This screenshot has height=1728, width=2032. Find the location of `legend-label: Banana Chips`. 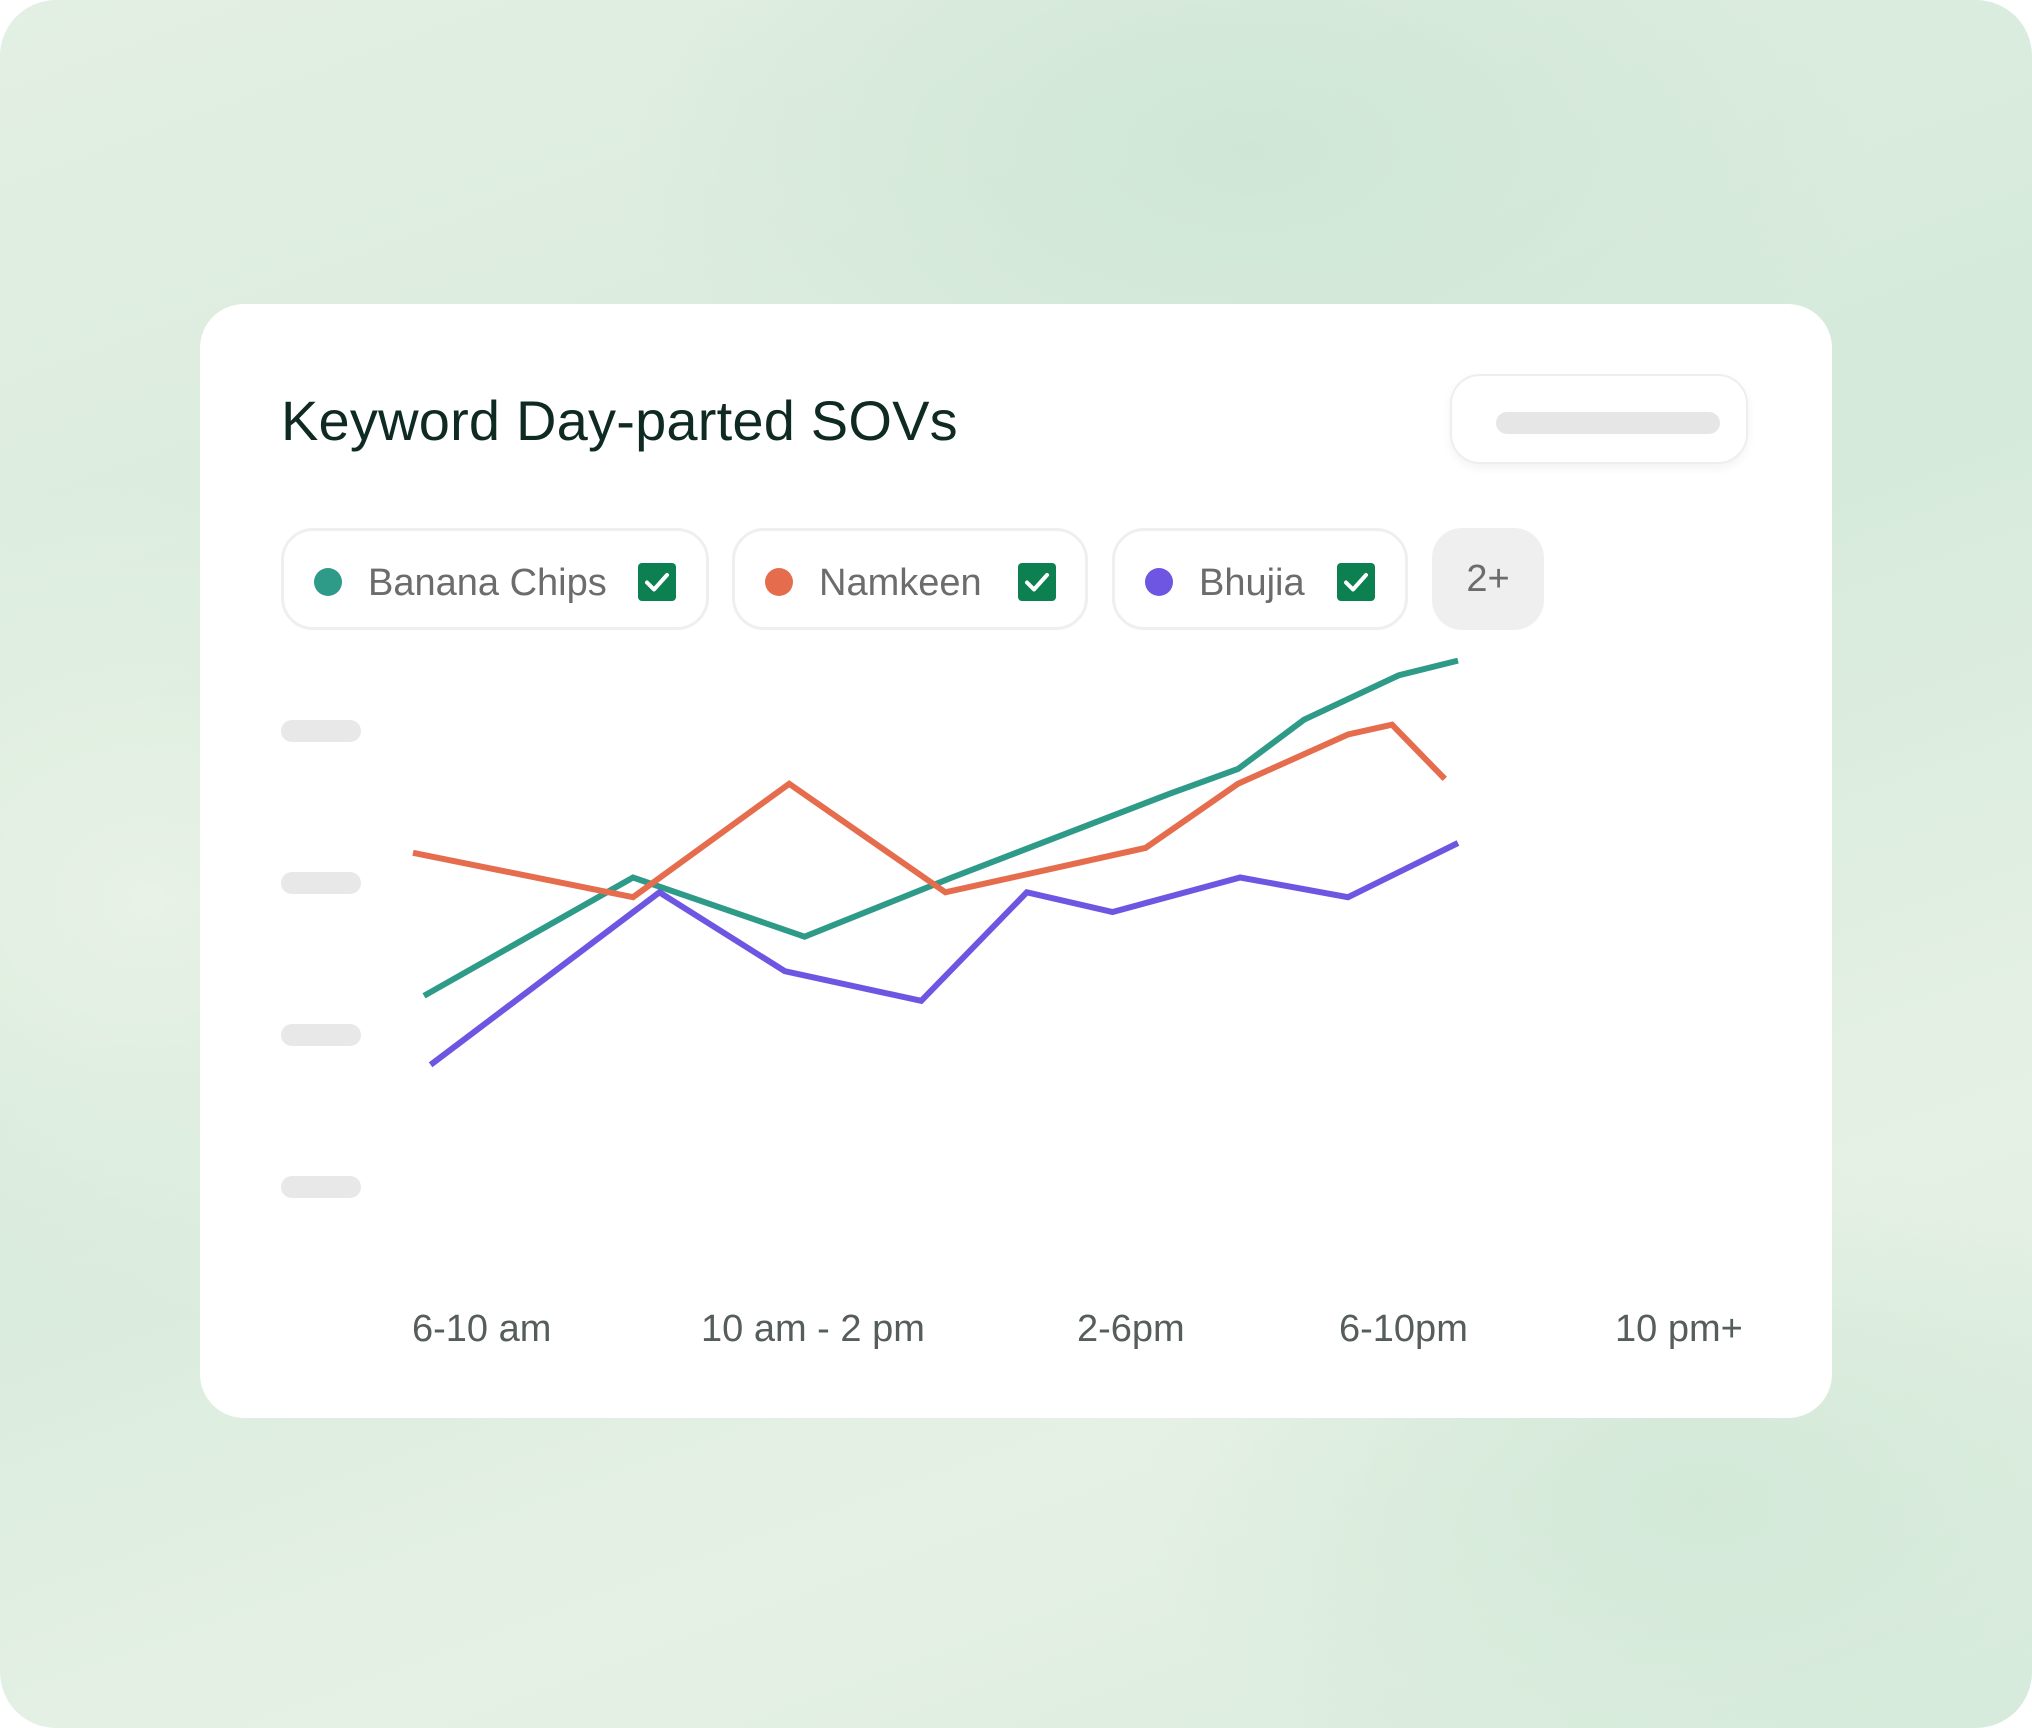

legend-label: Banana Chips is located at coordinates (487, 583).